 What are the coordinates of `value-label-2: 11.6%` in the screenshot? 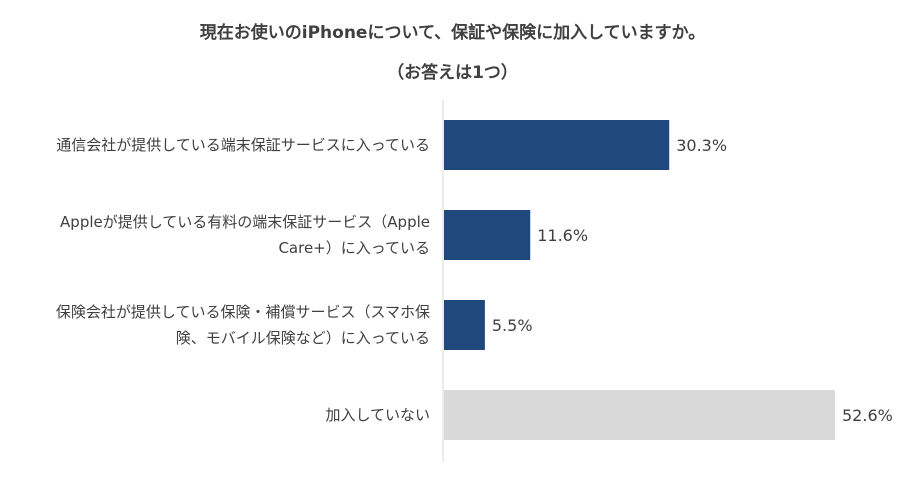 It's located at (562, 235).